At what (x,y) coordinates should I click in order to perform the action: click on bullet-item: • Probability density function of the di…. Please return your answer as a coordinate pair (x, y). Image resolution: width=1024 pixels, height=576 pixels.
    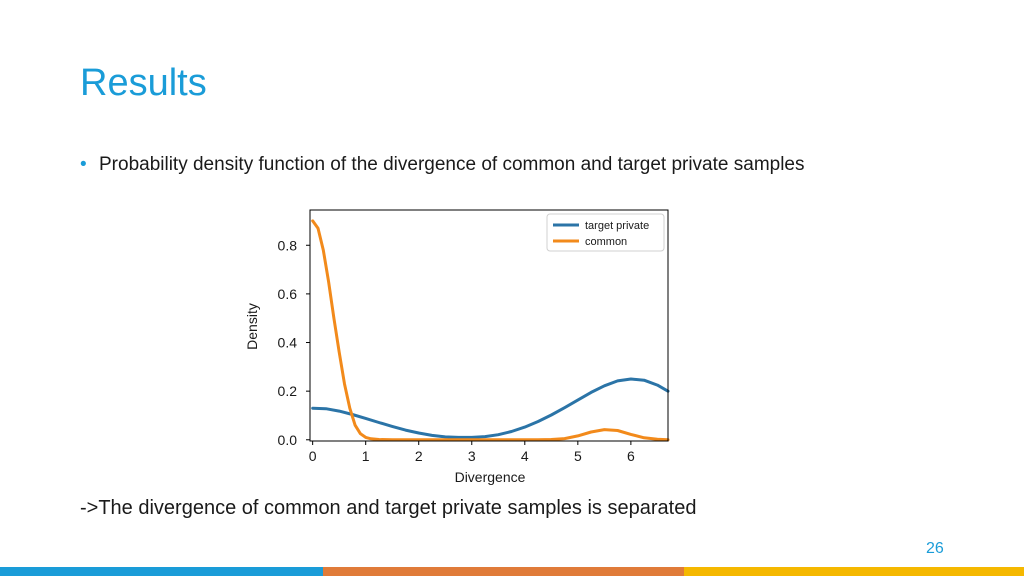
    Looking at the image, I should click on (495, 164).